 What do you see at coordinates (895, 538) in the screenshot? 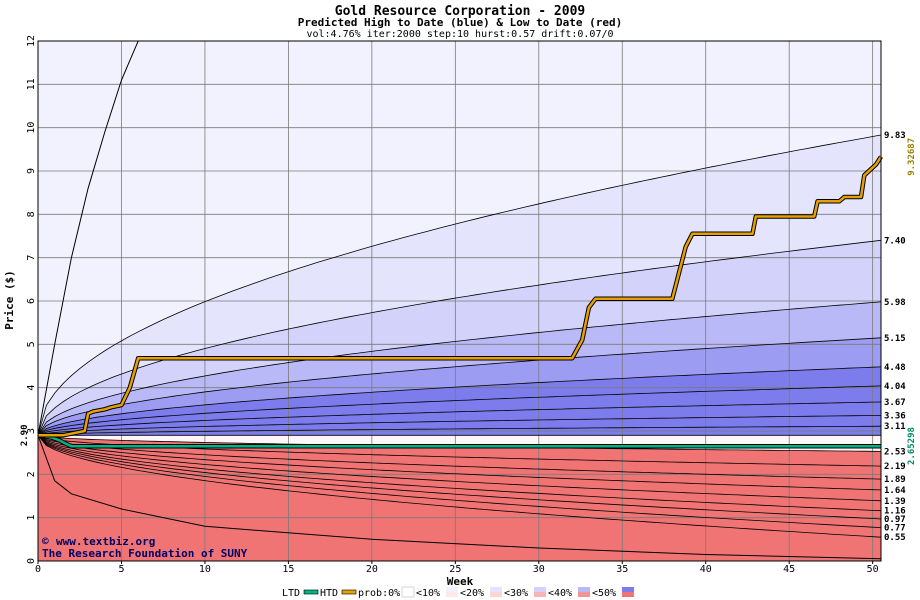
I see `quantile-label-0.55: 0.55` at bounding box center [895, 538].